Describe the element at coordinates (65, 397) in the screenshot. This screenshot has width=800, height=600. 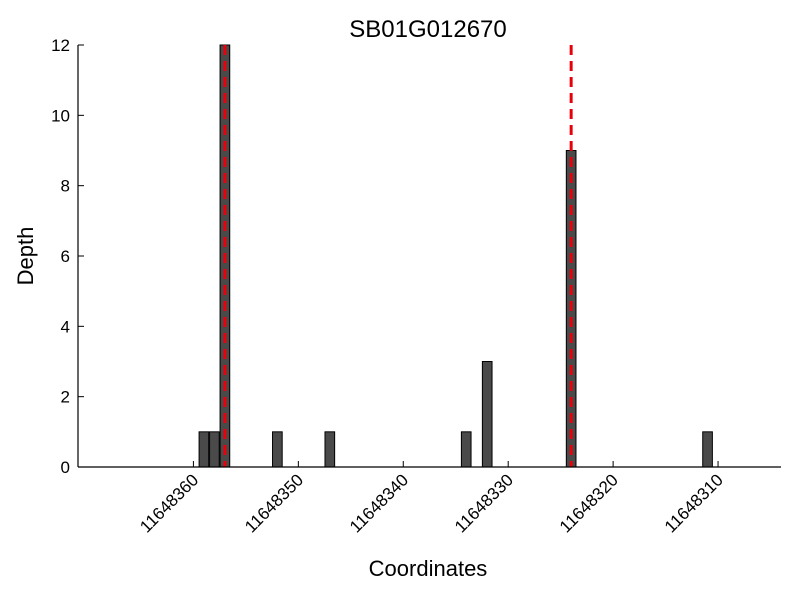
I see `y-tick-label-2: 2` at that location.